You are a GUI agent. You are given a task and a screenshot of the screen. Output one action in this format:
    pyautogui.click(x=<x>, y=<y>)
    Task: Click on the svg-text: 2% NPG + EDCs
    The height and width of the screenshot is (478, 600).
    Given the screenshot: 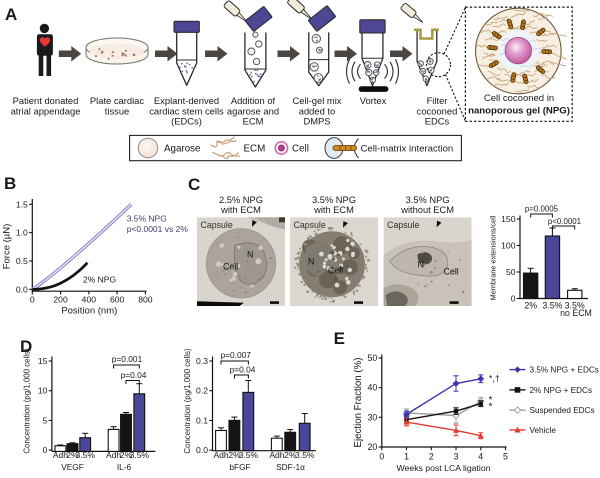 What is the action you would take?
    pyautogui.click(x=561, y=390)
    